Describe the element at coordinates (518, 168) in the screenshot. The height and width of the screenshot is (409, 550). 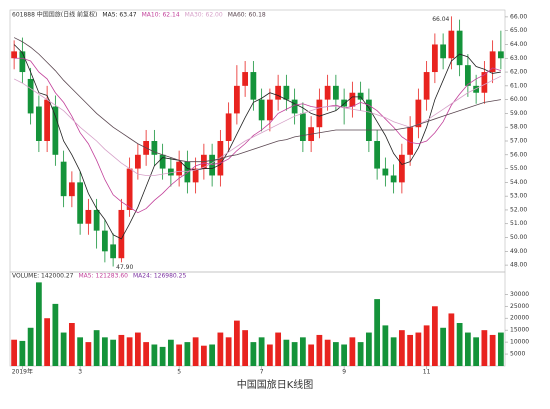
I see `y-tick-label: 55.00` at that location.